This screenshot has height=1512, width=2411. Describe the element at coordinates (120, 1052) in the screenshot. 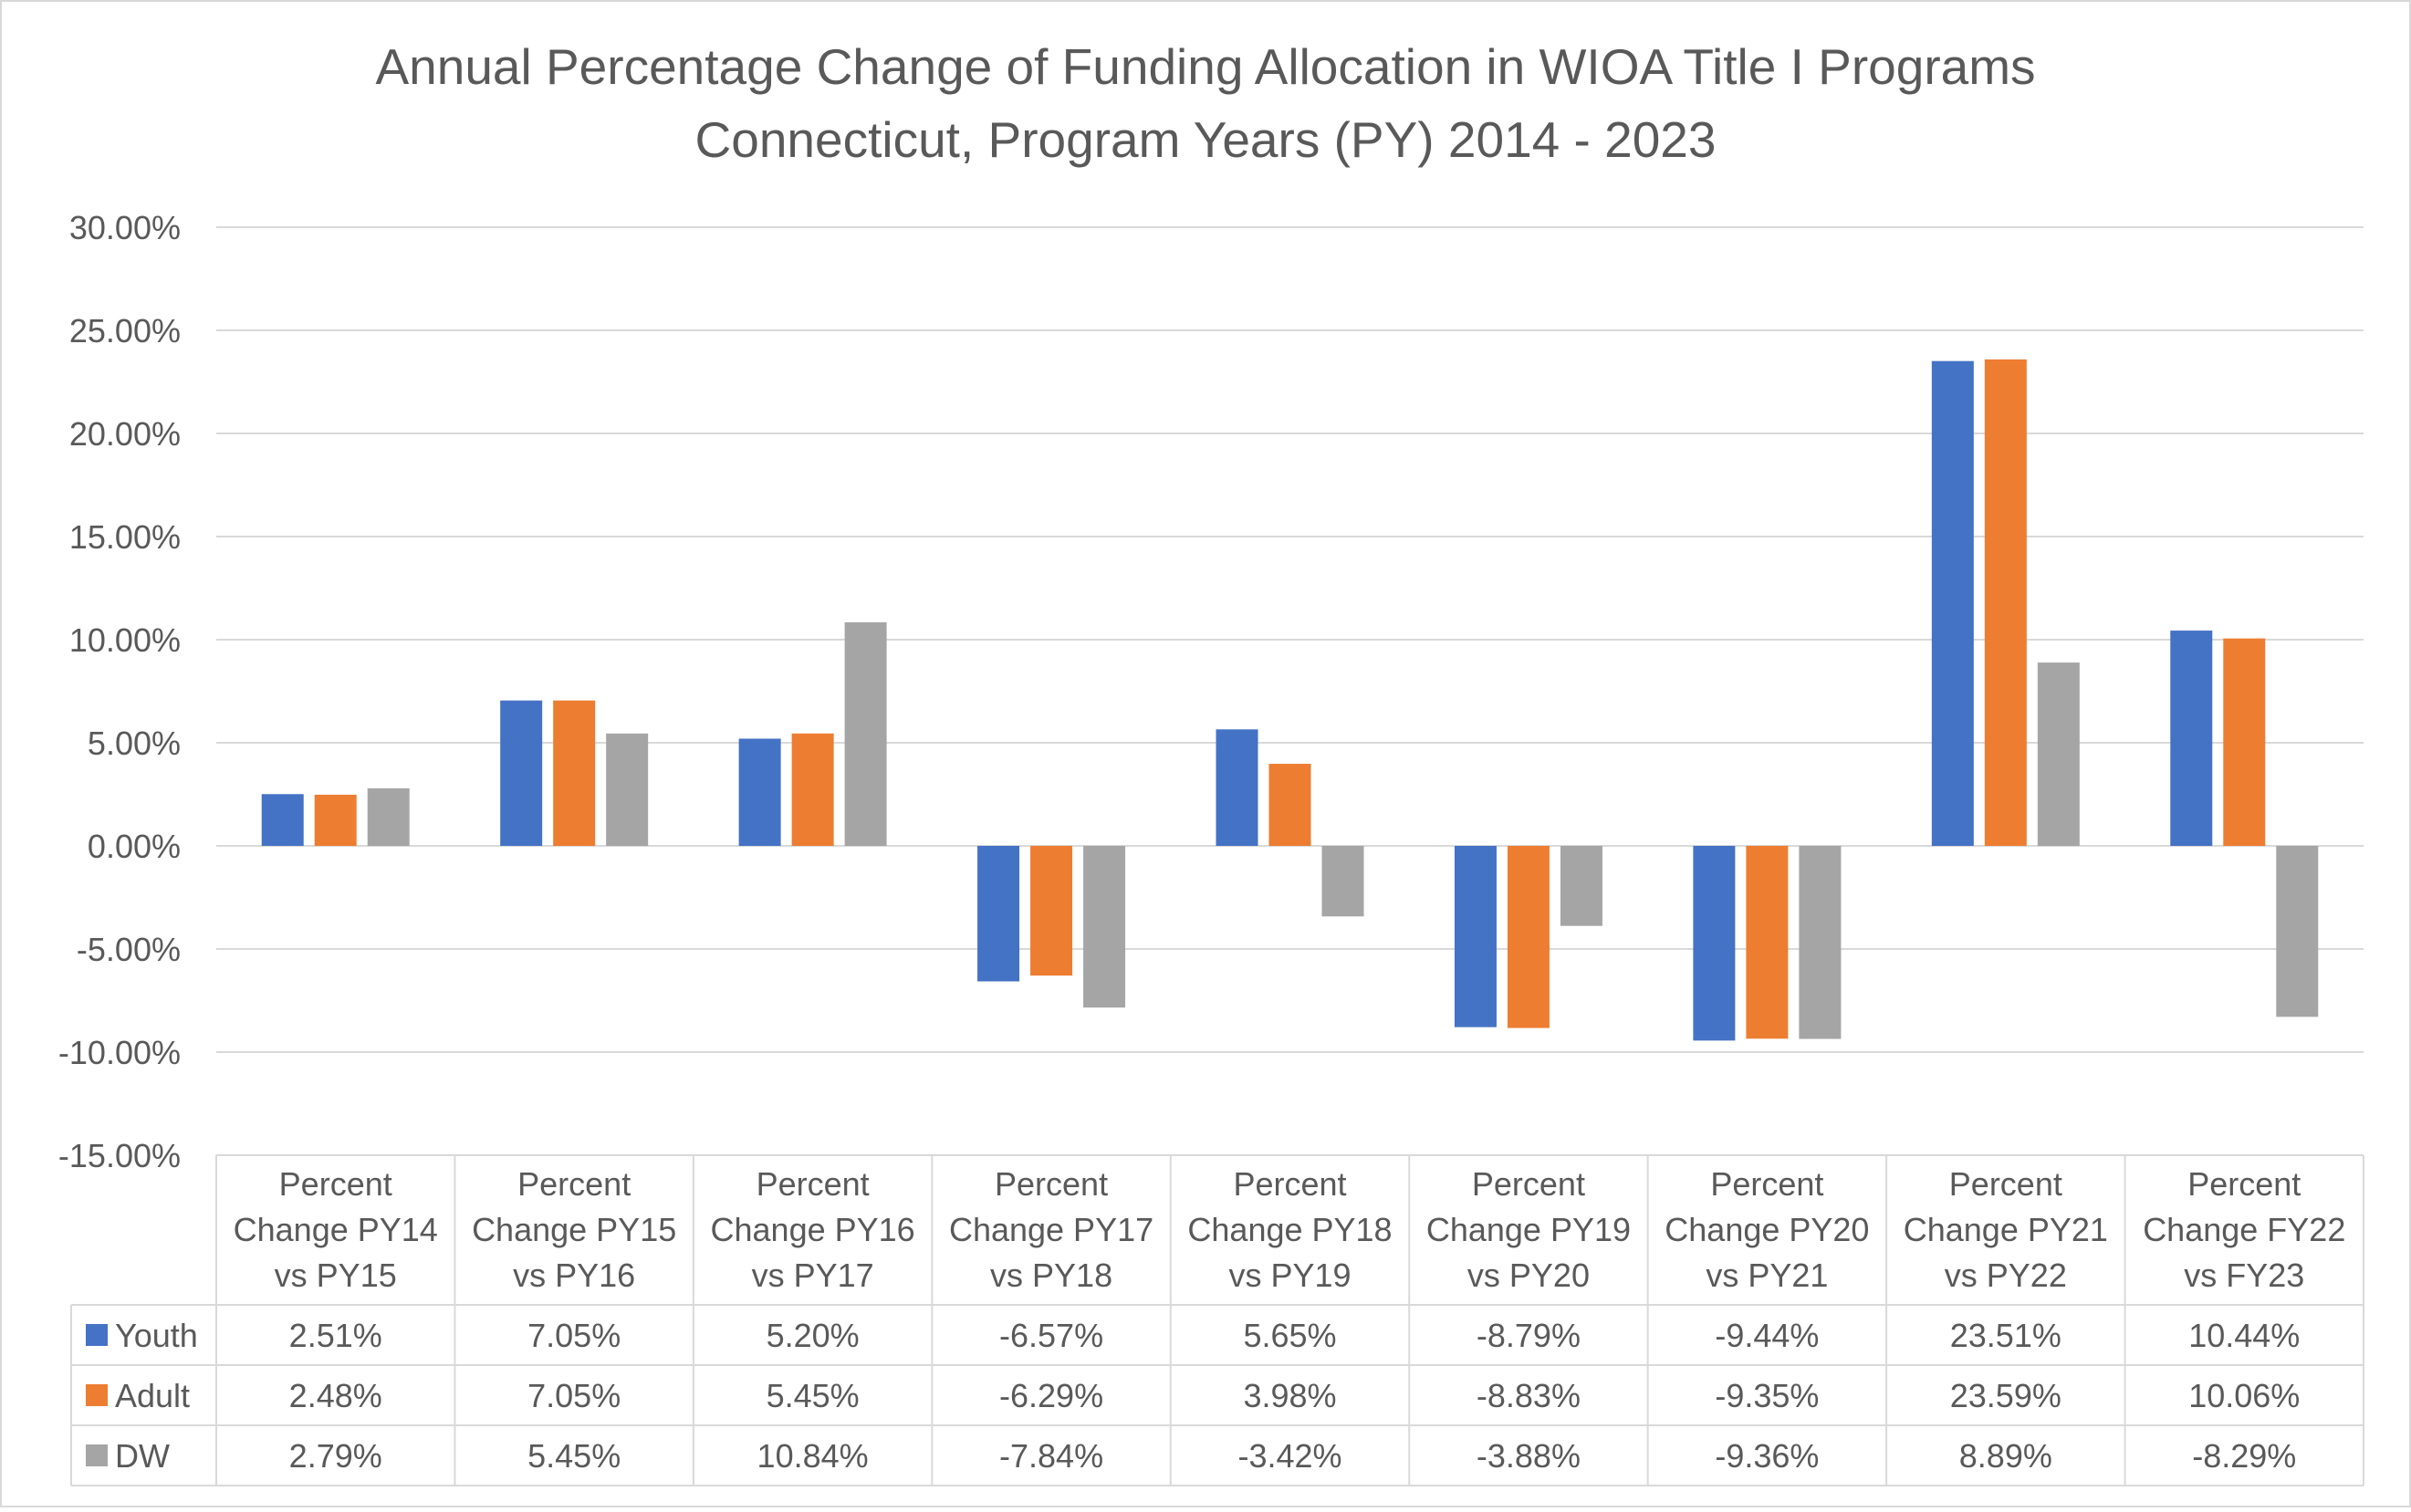

I see `y-tick-label: -10.00%` at that location.